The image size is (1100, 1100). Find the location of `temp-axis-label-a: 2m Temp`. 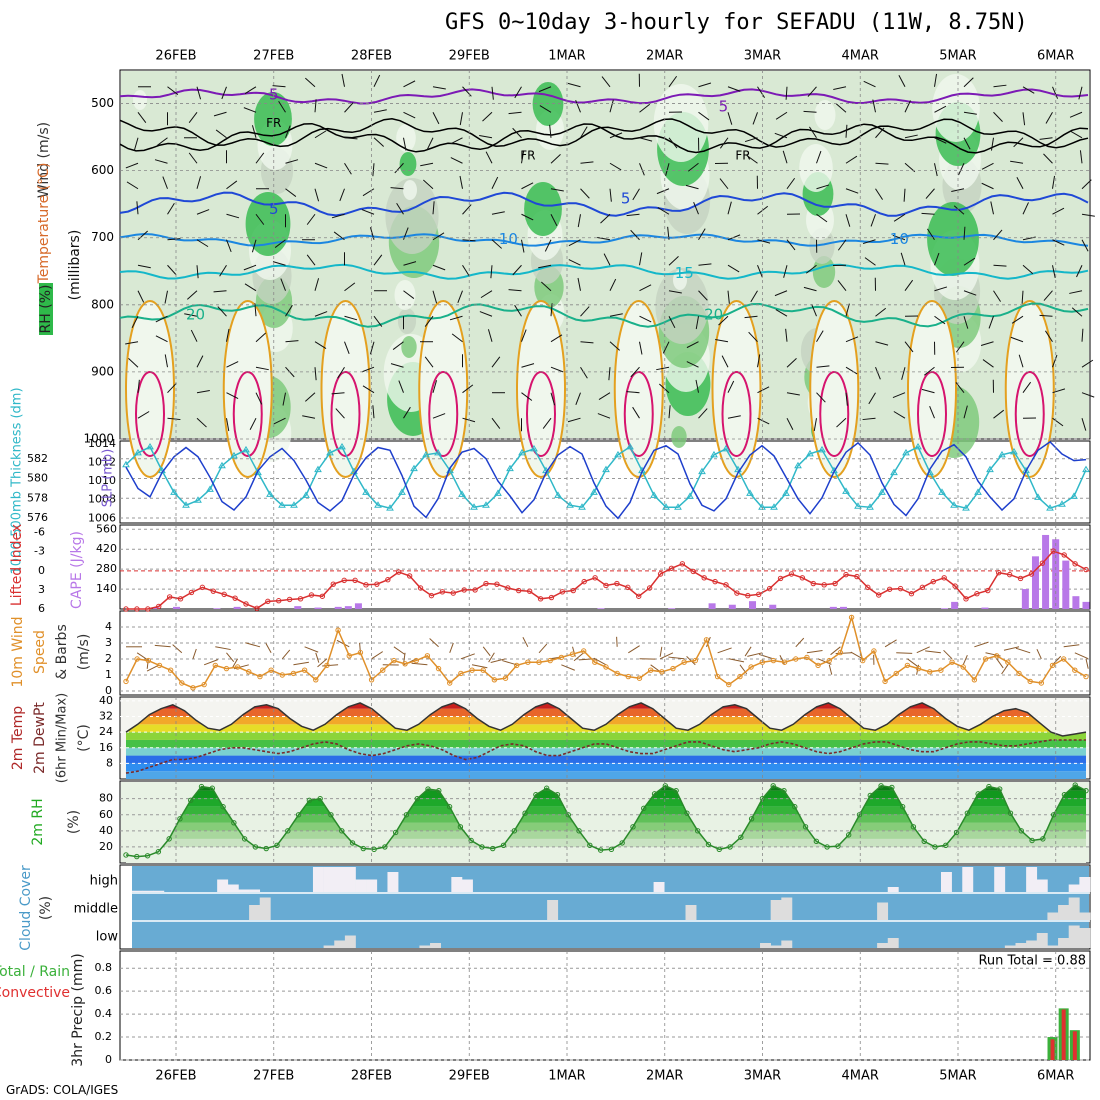

temp-axis-label-a: 2m Temp is located at coordinates (18, 738).